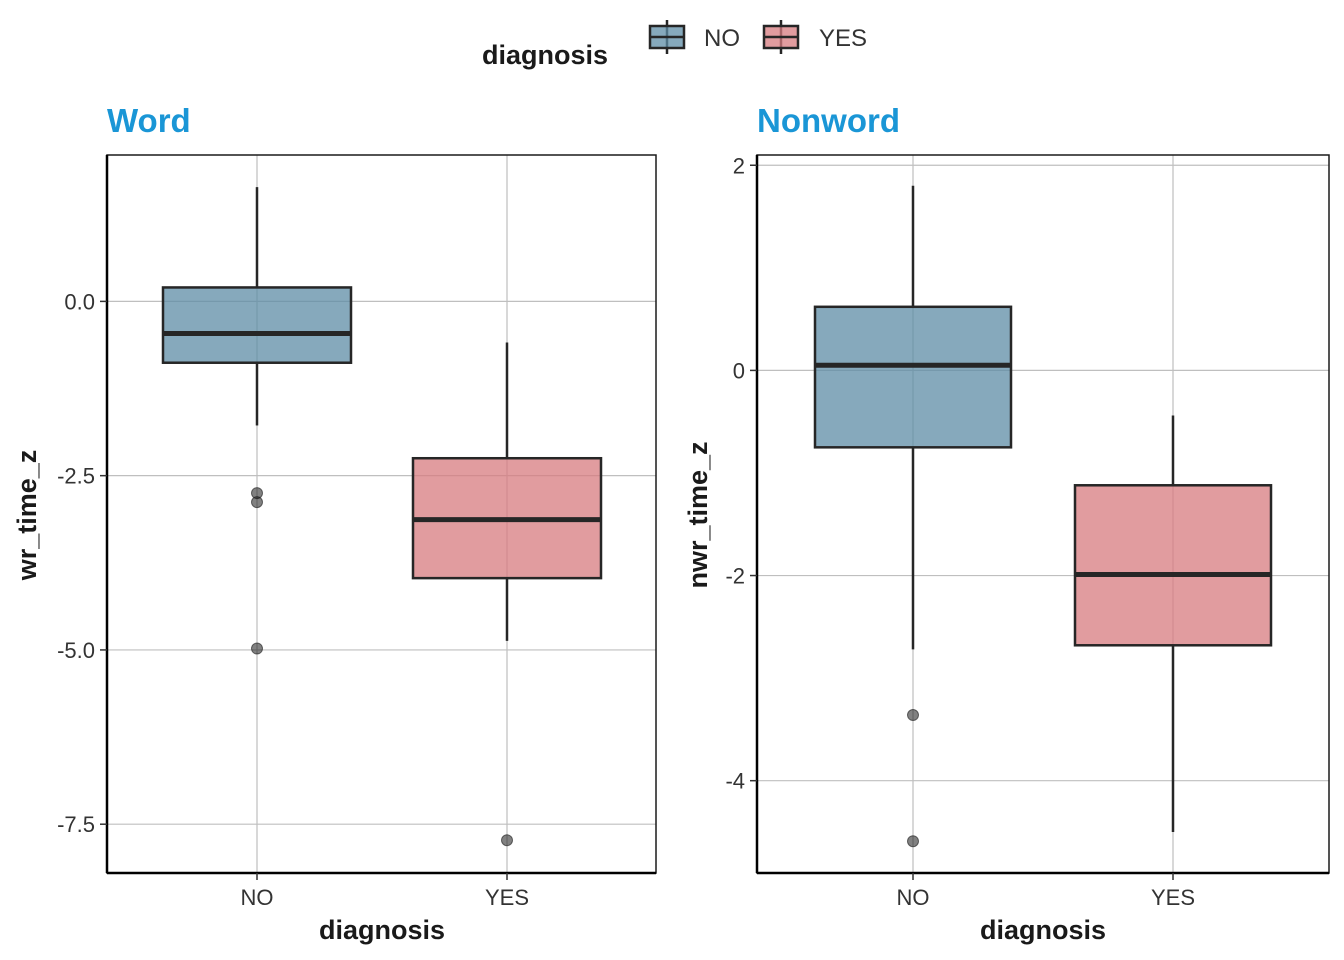  Describe the element at coordinates (545, 55) in the screenshot. I see `legend-title: diagnosis` at that location.